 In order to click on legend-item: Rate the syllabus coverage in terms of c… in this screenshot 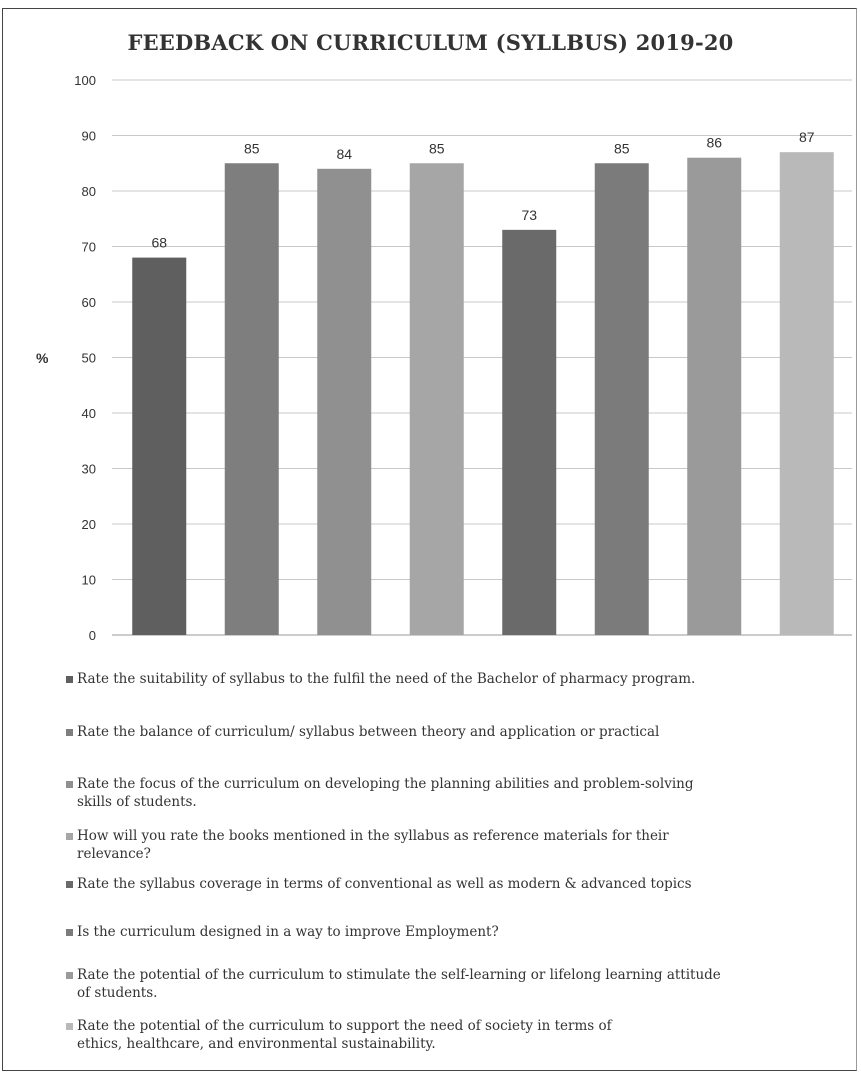, I will do `click(446, 884)`.